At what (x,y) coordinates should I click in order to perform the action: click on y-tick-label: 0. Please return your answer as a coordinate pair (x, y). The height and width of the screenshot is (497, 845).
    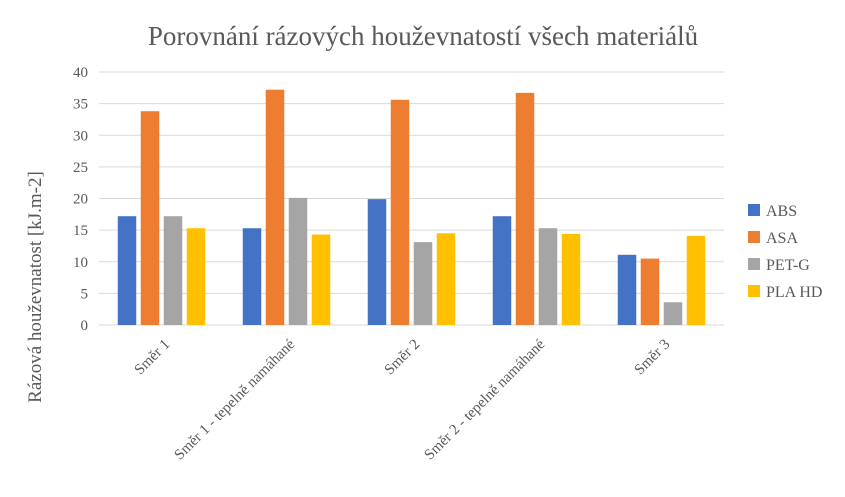
    Looking at the image, I should click on (85, 326).